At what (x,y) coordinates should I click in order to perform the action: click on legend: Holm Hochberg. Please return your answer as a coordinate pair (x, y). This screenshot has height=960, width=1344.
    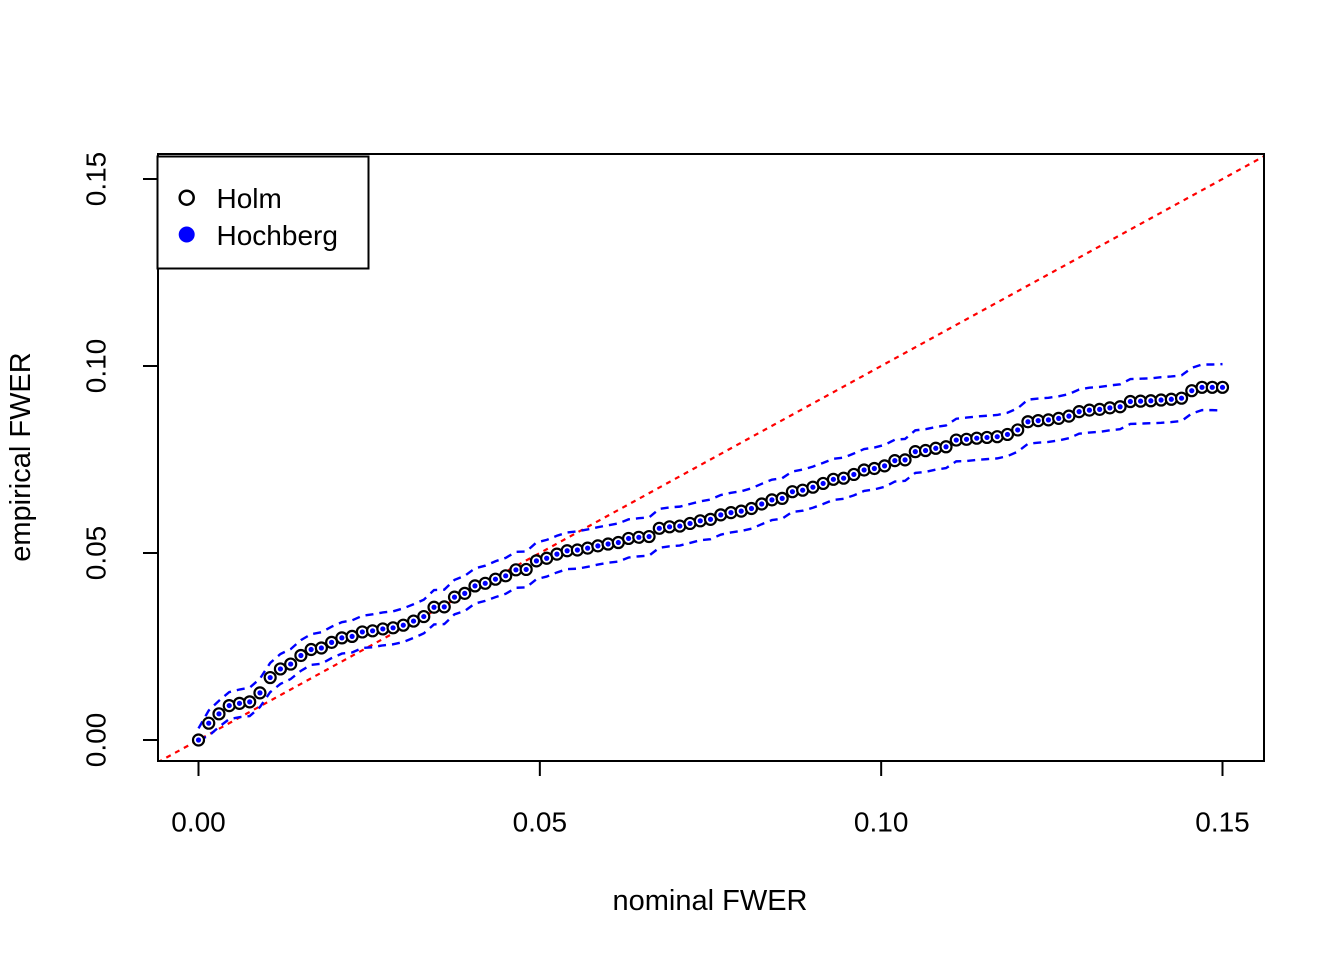
    Looking at the image, I should click on (263, 212).